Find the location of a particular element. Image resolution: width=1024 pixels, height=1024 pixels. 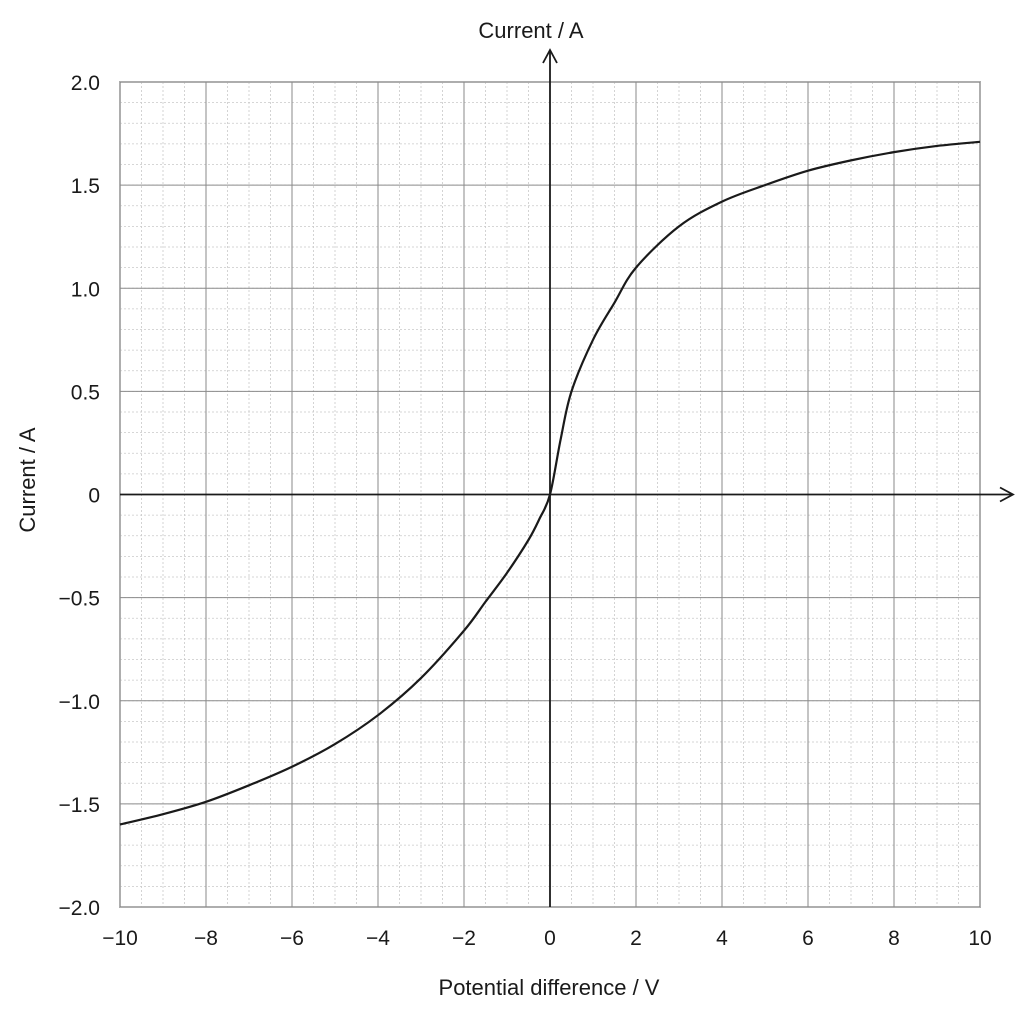

y-tick-label: 0 is located at coordinates (94, 496).